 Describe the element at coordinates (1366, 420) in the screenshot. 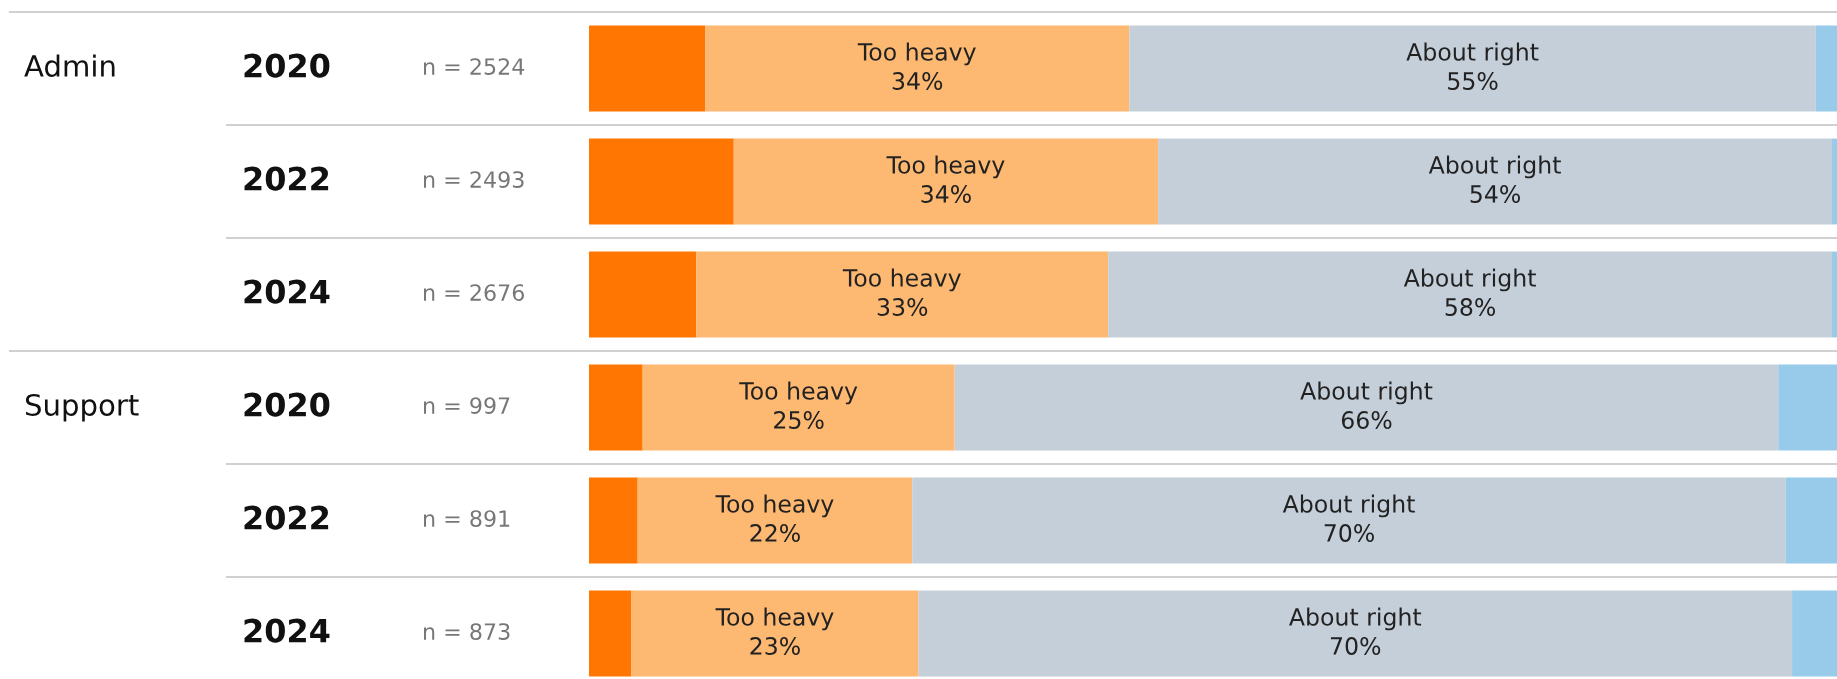

I see `data-label: 66%` at that location.